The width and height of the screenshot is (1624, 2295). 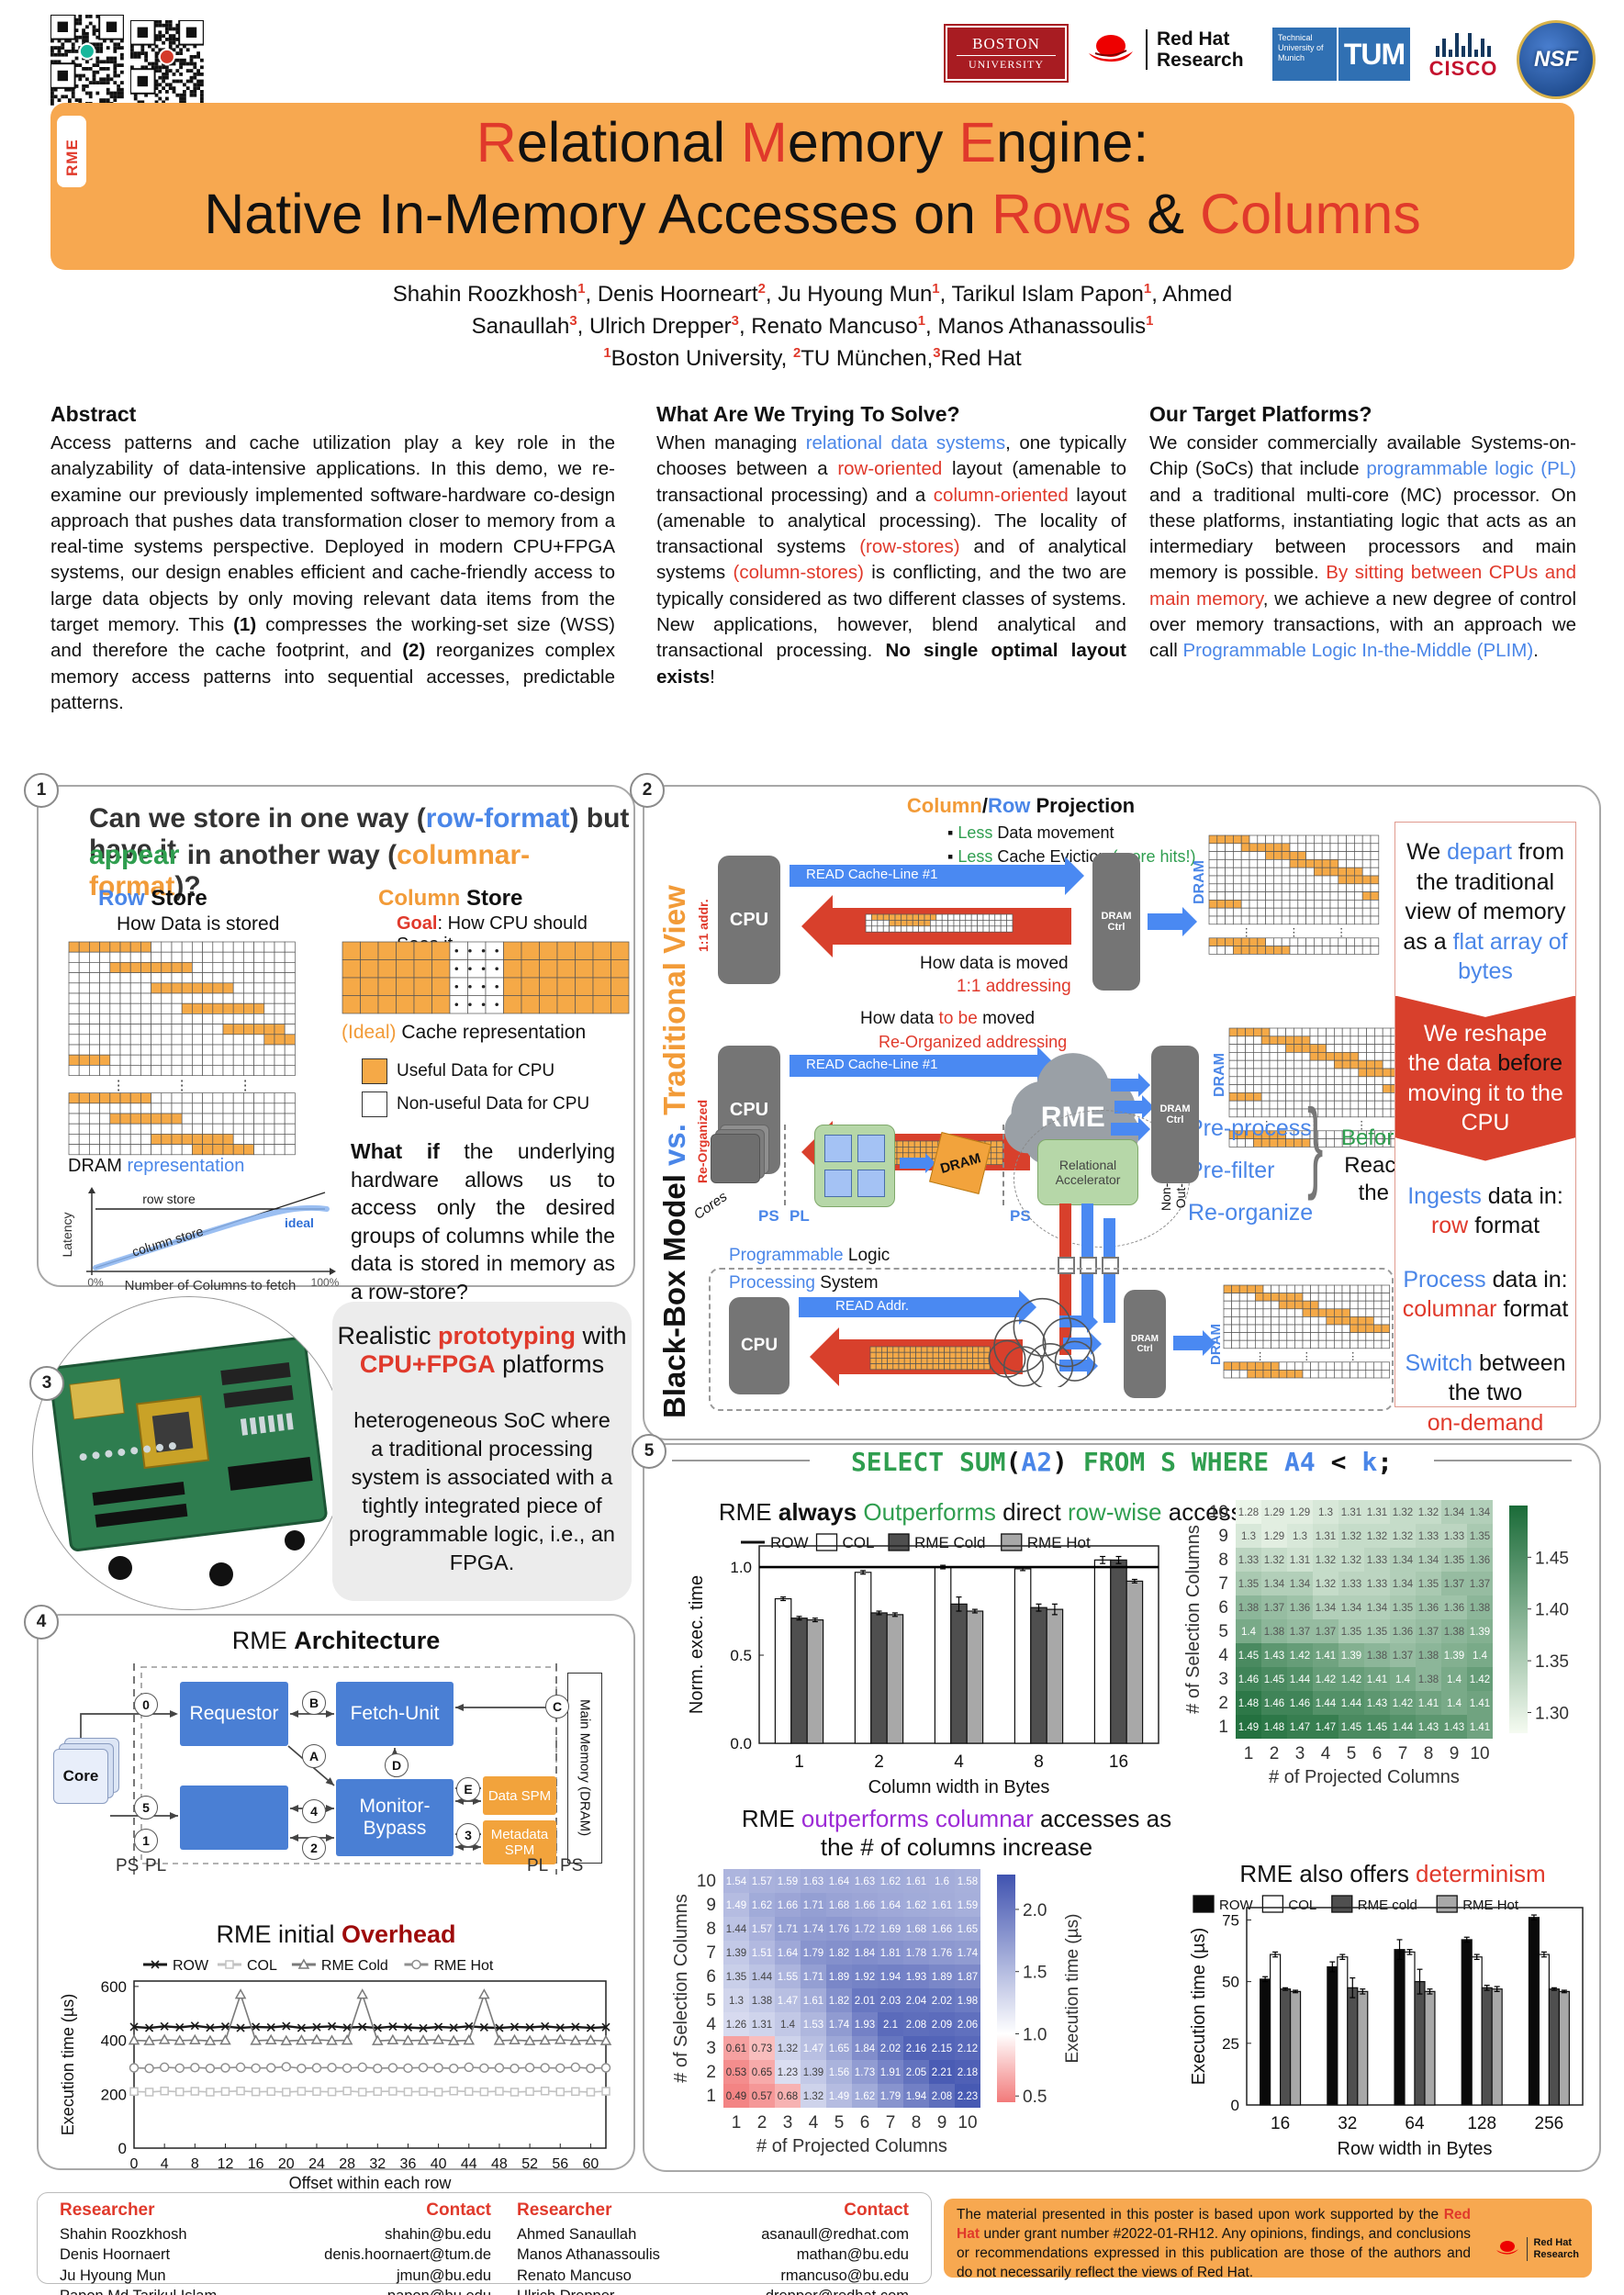 What do you see at coordinates (736, 1929) in the screenshot?
I see `svg-text: 1.44` at bounding box center [736, 1929].